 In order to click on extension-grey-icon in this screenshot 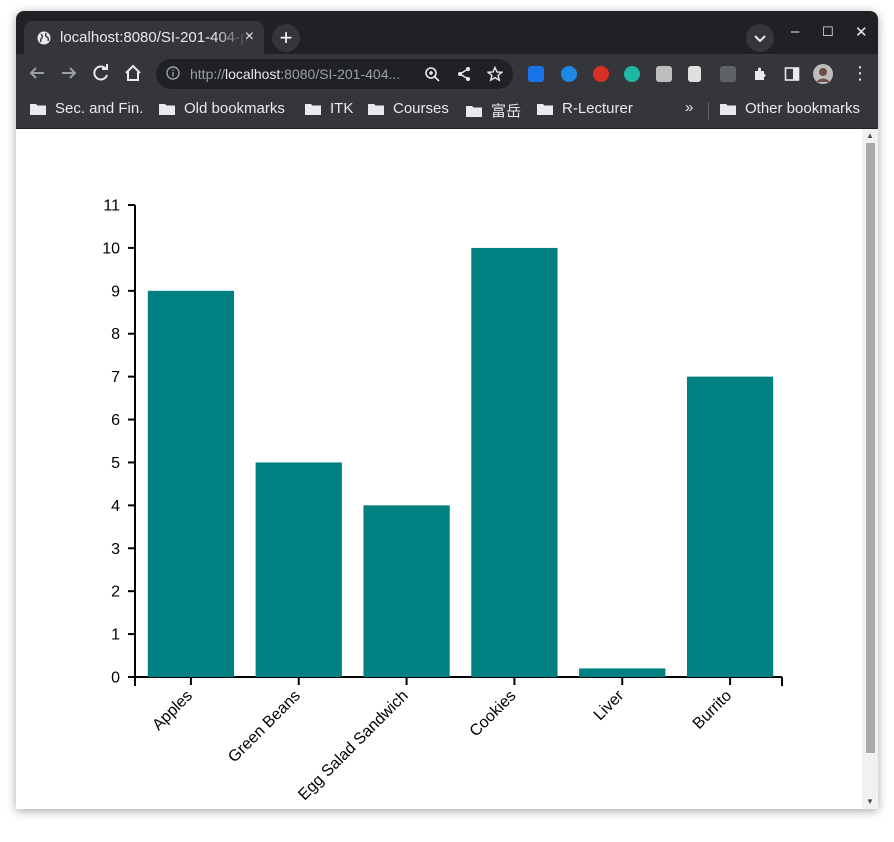, I will do `click(664, 74)`.